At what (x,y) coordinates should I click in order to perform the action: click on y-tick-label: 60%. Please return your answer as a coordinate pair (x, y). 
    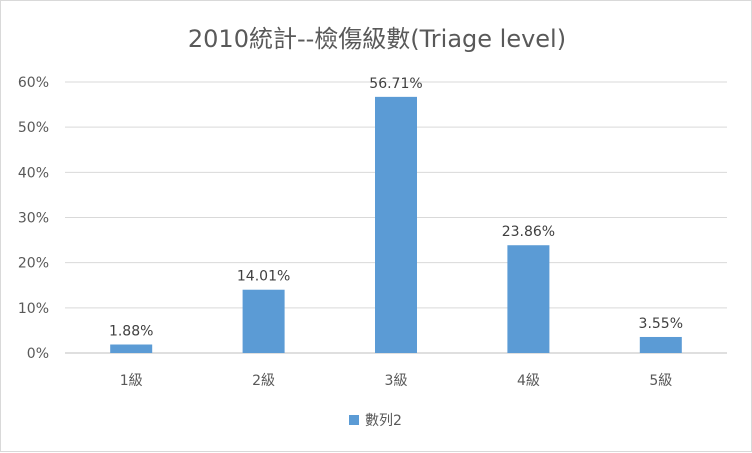
    Looking at the image, I should click on (33, 83).